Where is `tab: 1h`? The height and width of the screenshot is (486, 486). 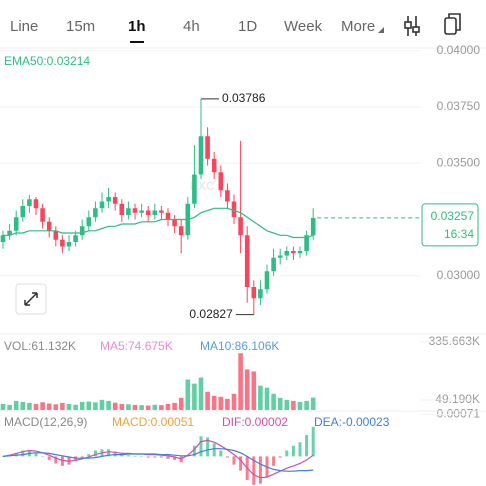 tab: 1h is located at coordinates (137, 26).